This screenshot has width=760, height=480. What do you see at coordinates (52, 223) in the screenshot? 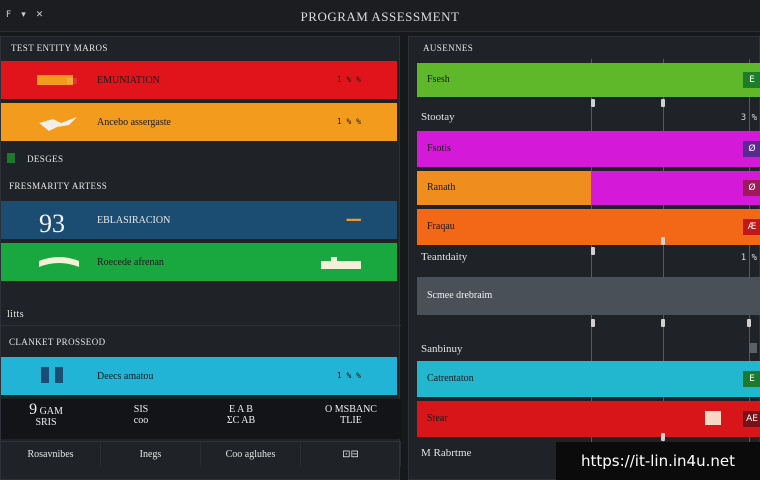
I see `kpi-value: 93` at bounding box center [52, 223].